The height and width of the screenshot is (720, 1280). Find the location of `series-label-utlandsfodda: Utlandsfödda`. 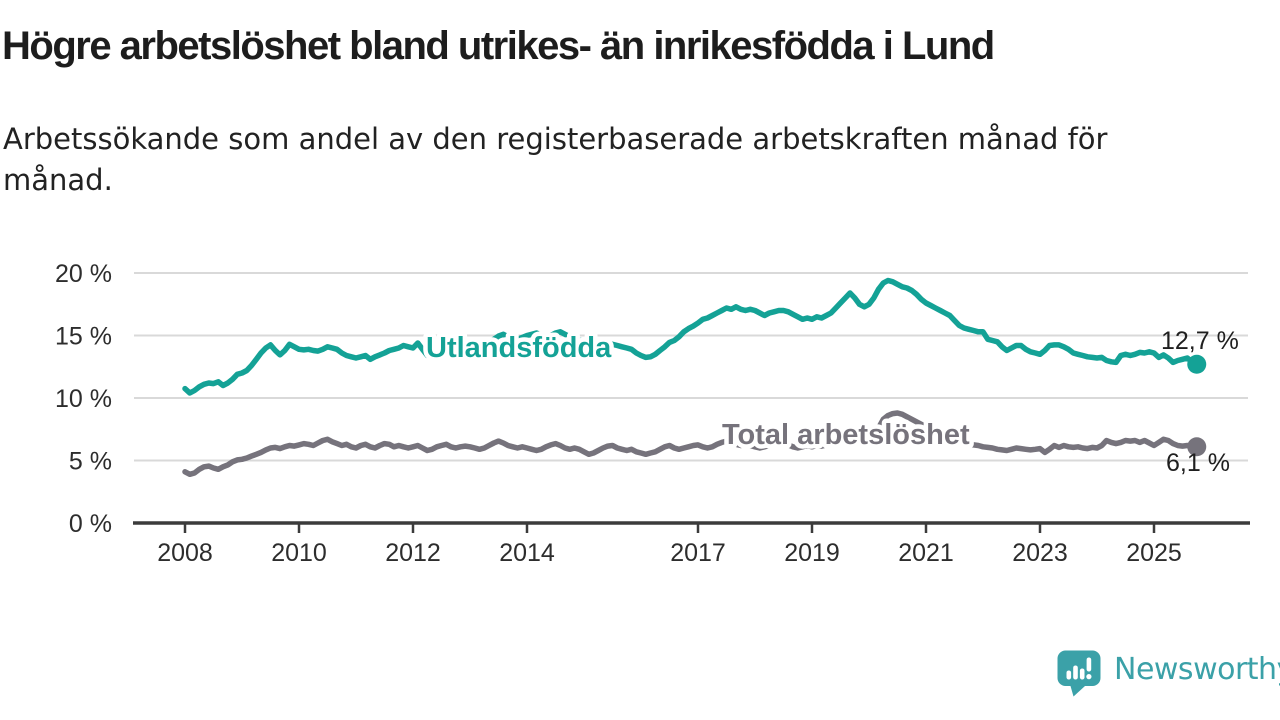

series-label-utlandsfodda: Utlandsfödda is located at coordinates (519, 348).